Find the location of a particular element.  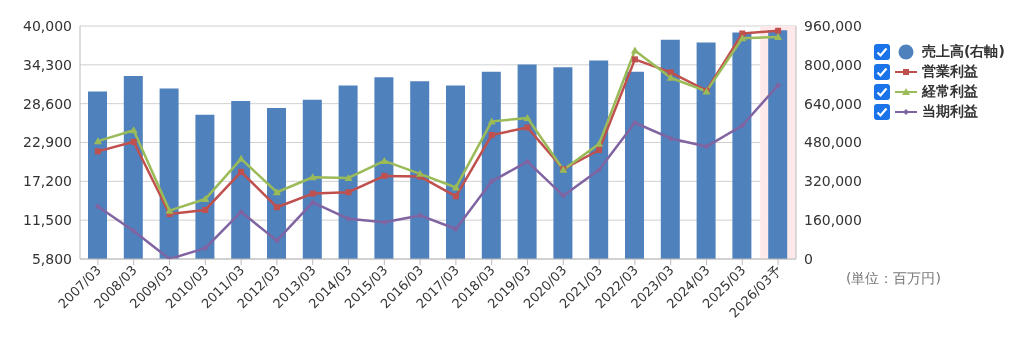

y-tick-label: 40,000 is located at coordinates (47, 25).